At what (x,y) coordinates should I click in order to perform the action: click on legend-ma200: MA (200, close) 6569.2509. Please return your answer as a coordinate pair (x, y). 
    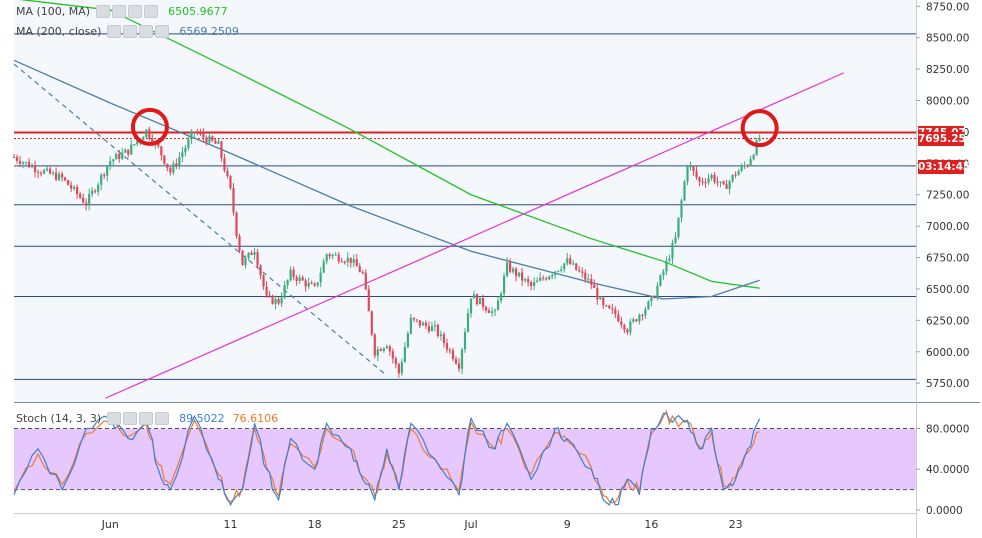
    Looking at the image, I should click on (127, 31).